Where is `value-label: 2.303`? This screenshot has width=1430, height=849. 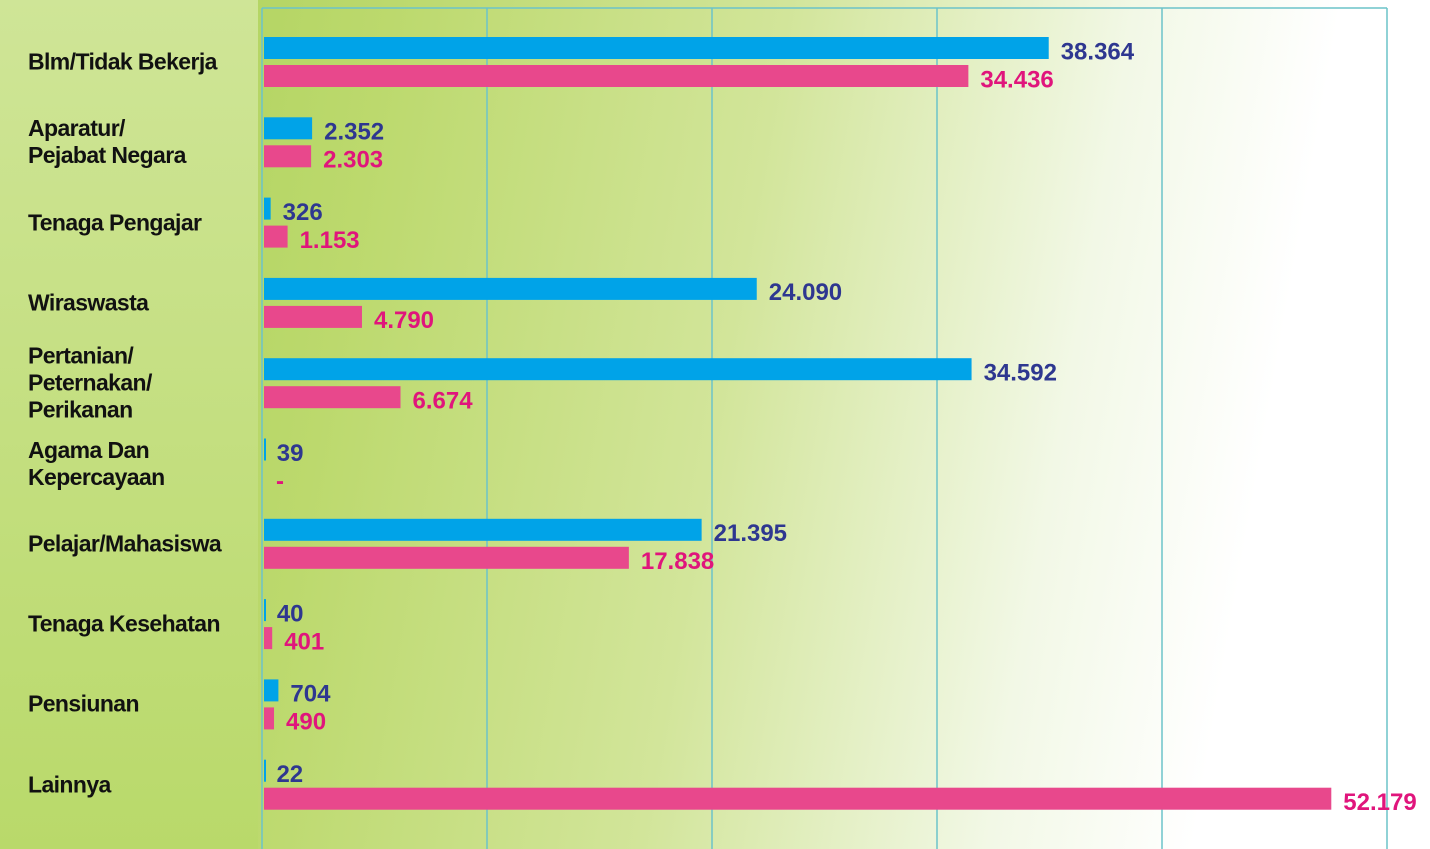 value-label: 2.303 is located at coordinates (353, 160).